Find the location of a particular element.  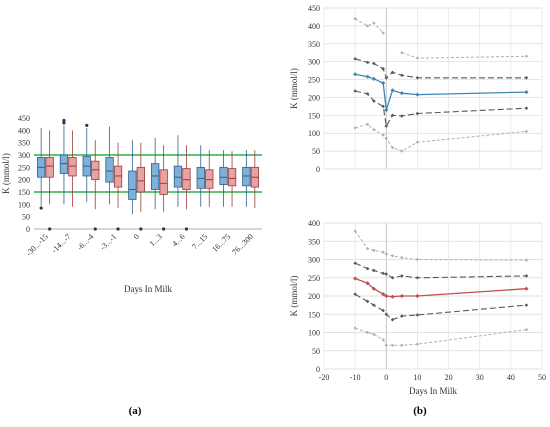

x-tick-label: -30...-15 is located at coordinates (37, 245).